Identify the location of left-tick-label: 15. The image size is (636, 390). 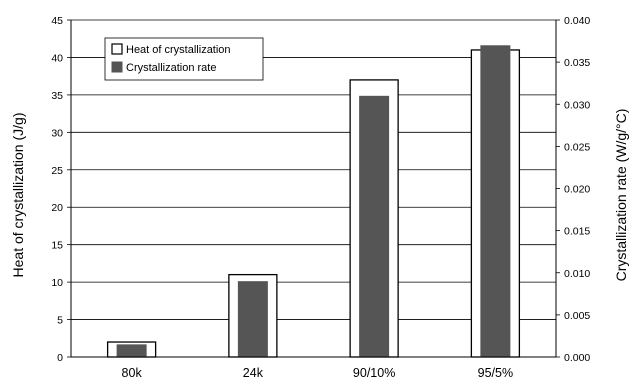
(57, 246).